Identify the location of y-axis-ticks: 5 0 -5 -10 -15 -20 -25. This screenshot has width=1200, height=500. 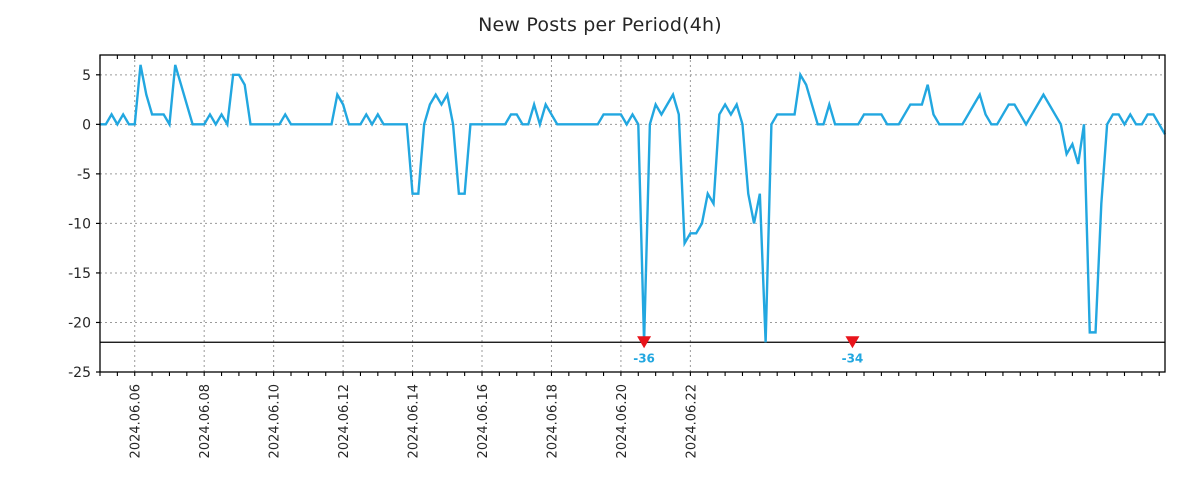
(84, 224).